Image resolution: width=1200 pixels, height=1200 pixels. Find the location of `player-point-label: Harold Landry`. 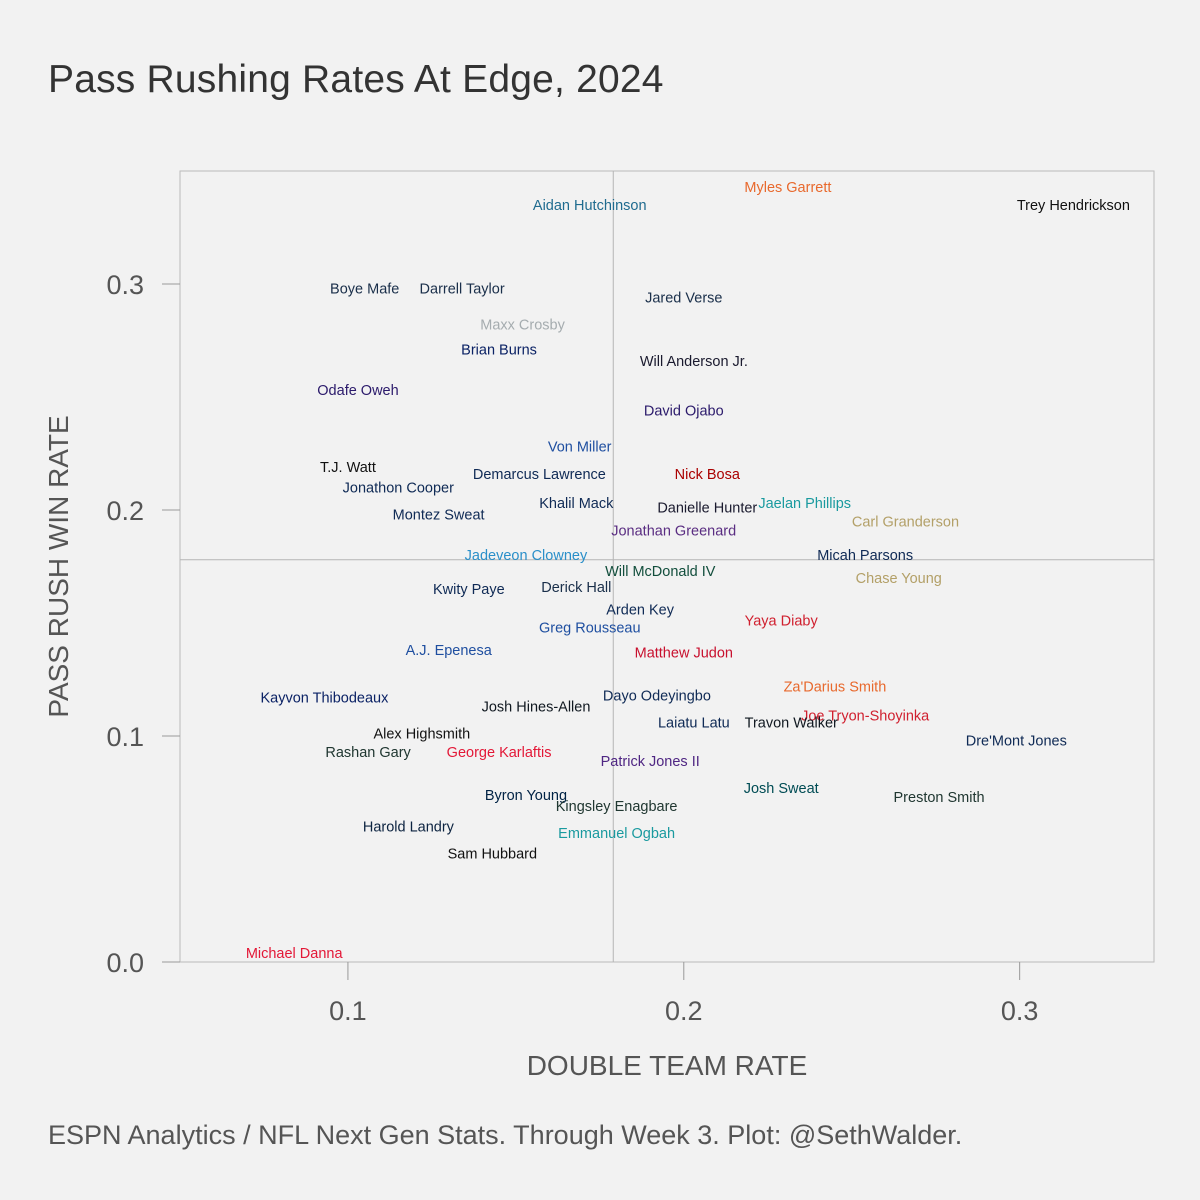

player-point-label: Harold Landry is located at coordinates (409, 827).